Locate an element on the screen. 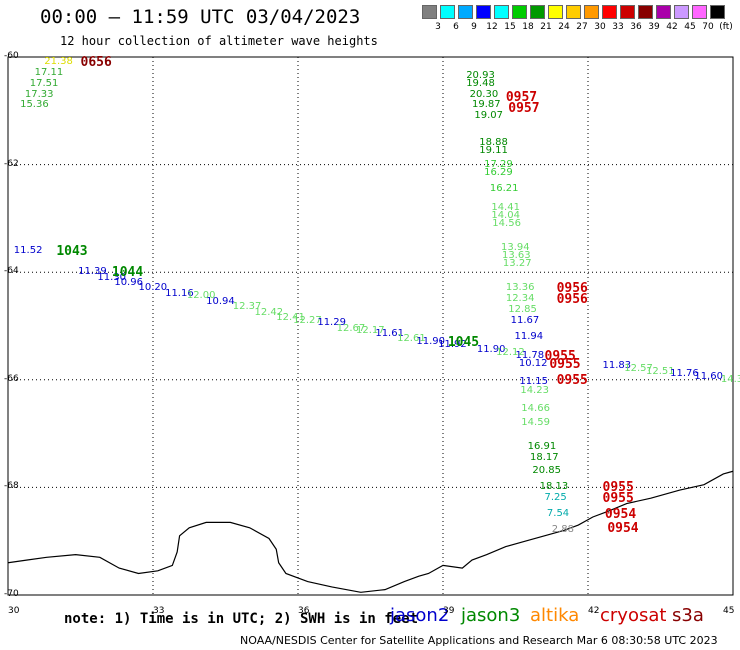 The width and height of the screenshot is (740, 650). legend-tick-label: 21 is located at coordinates (546, 27).